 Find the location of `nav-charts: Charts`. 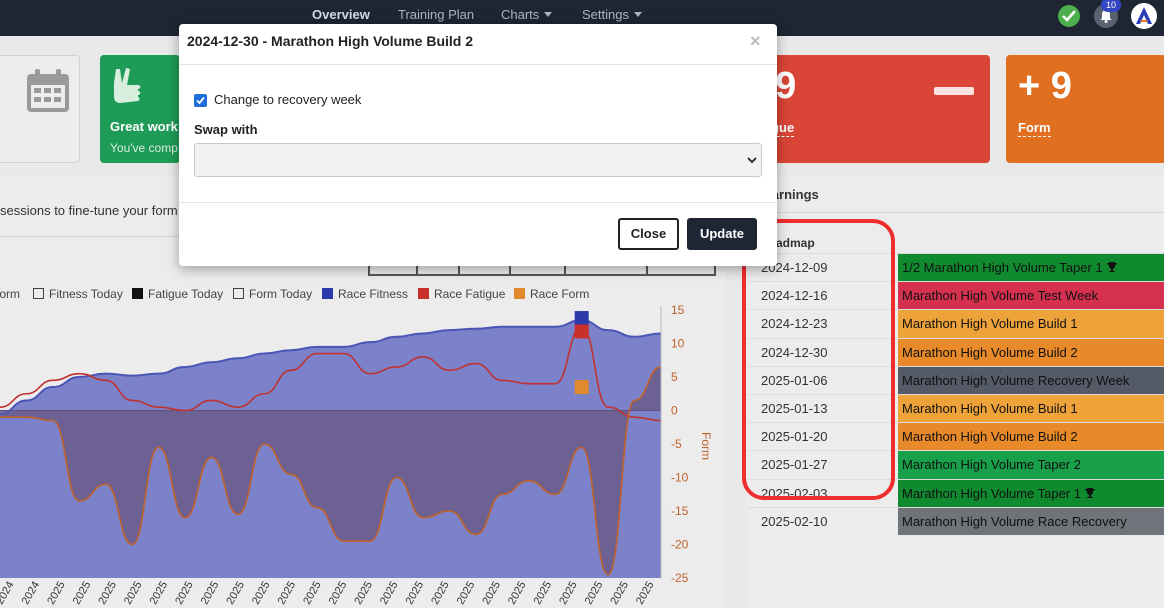

nav-charts: Charts is located at coordinates (527, 14).